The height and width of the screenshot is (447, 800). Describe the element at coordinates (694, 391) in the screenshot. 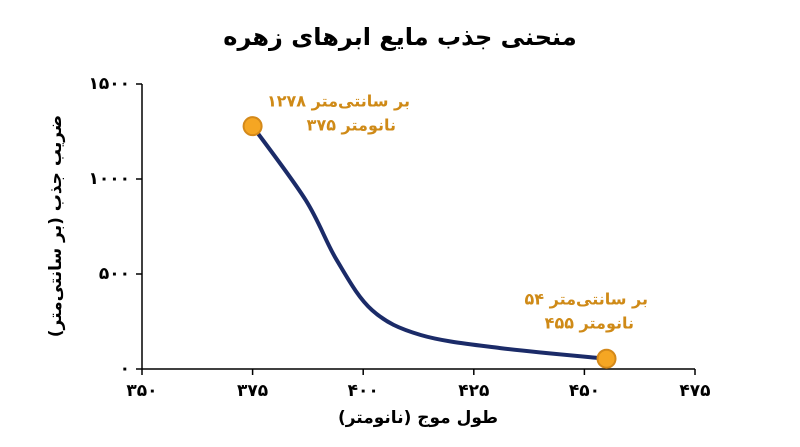

I see `x-tick-label: ۴۷۵` at that location.